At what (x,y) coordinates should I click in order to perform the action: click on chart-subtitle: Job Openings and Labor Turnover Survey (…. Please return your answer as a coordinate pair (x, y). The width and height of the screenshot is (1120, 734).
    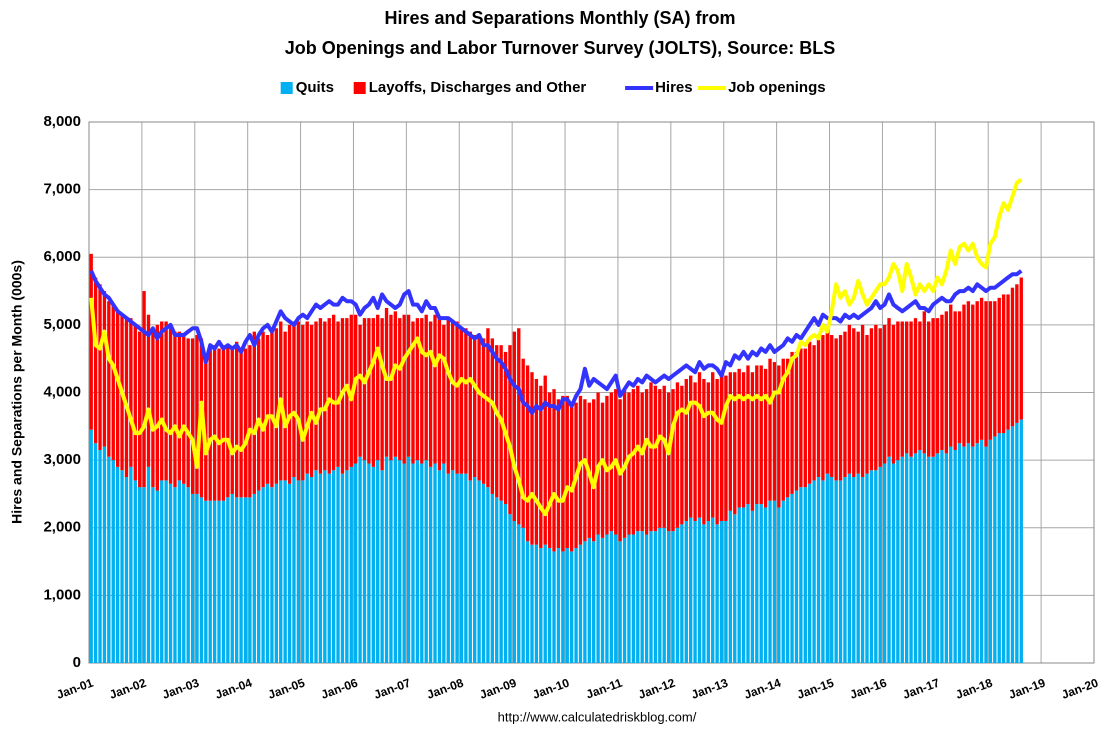
    Looking at the image, I should click on (560, 48).